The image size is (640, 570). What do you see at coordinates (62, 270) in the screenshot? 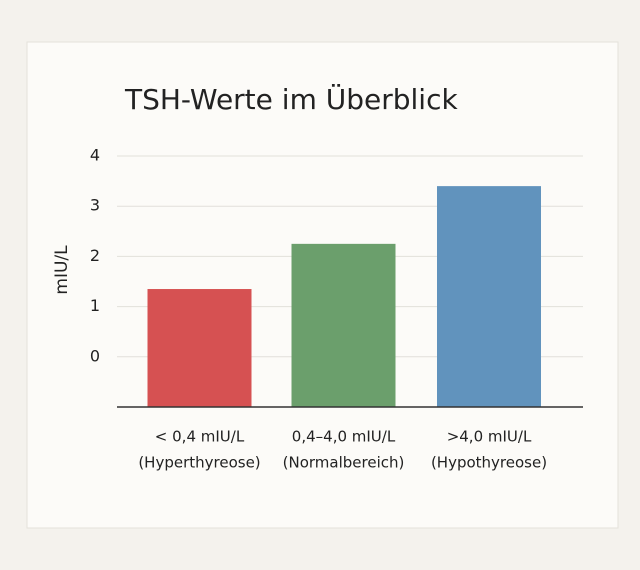
I see `y-axis-label: mIU/L` at bounding box center [62, 270].